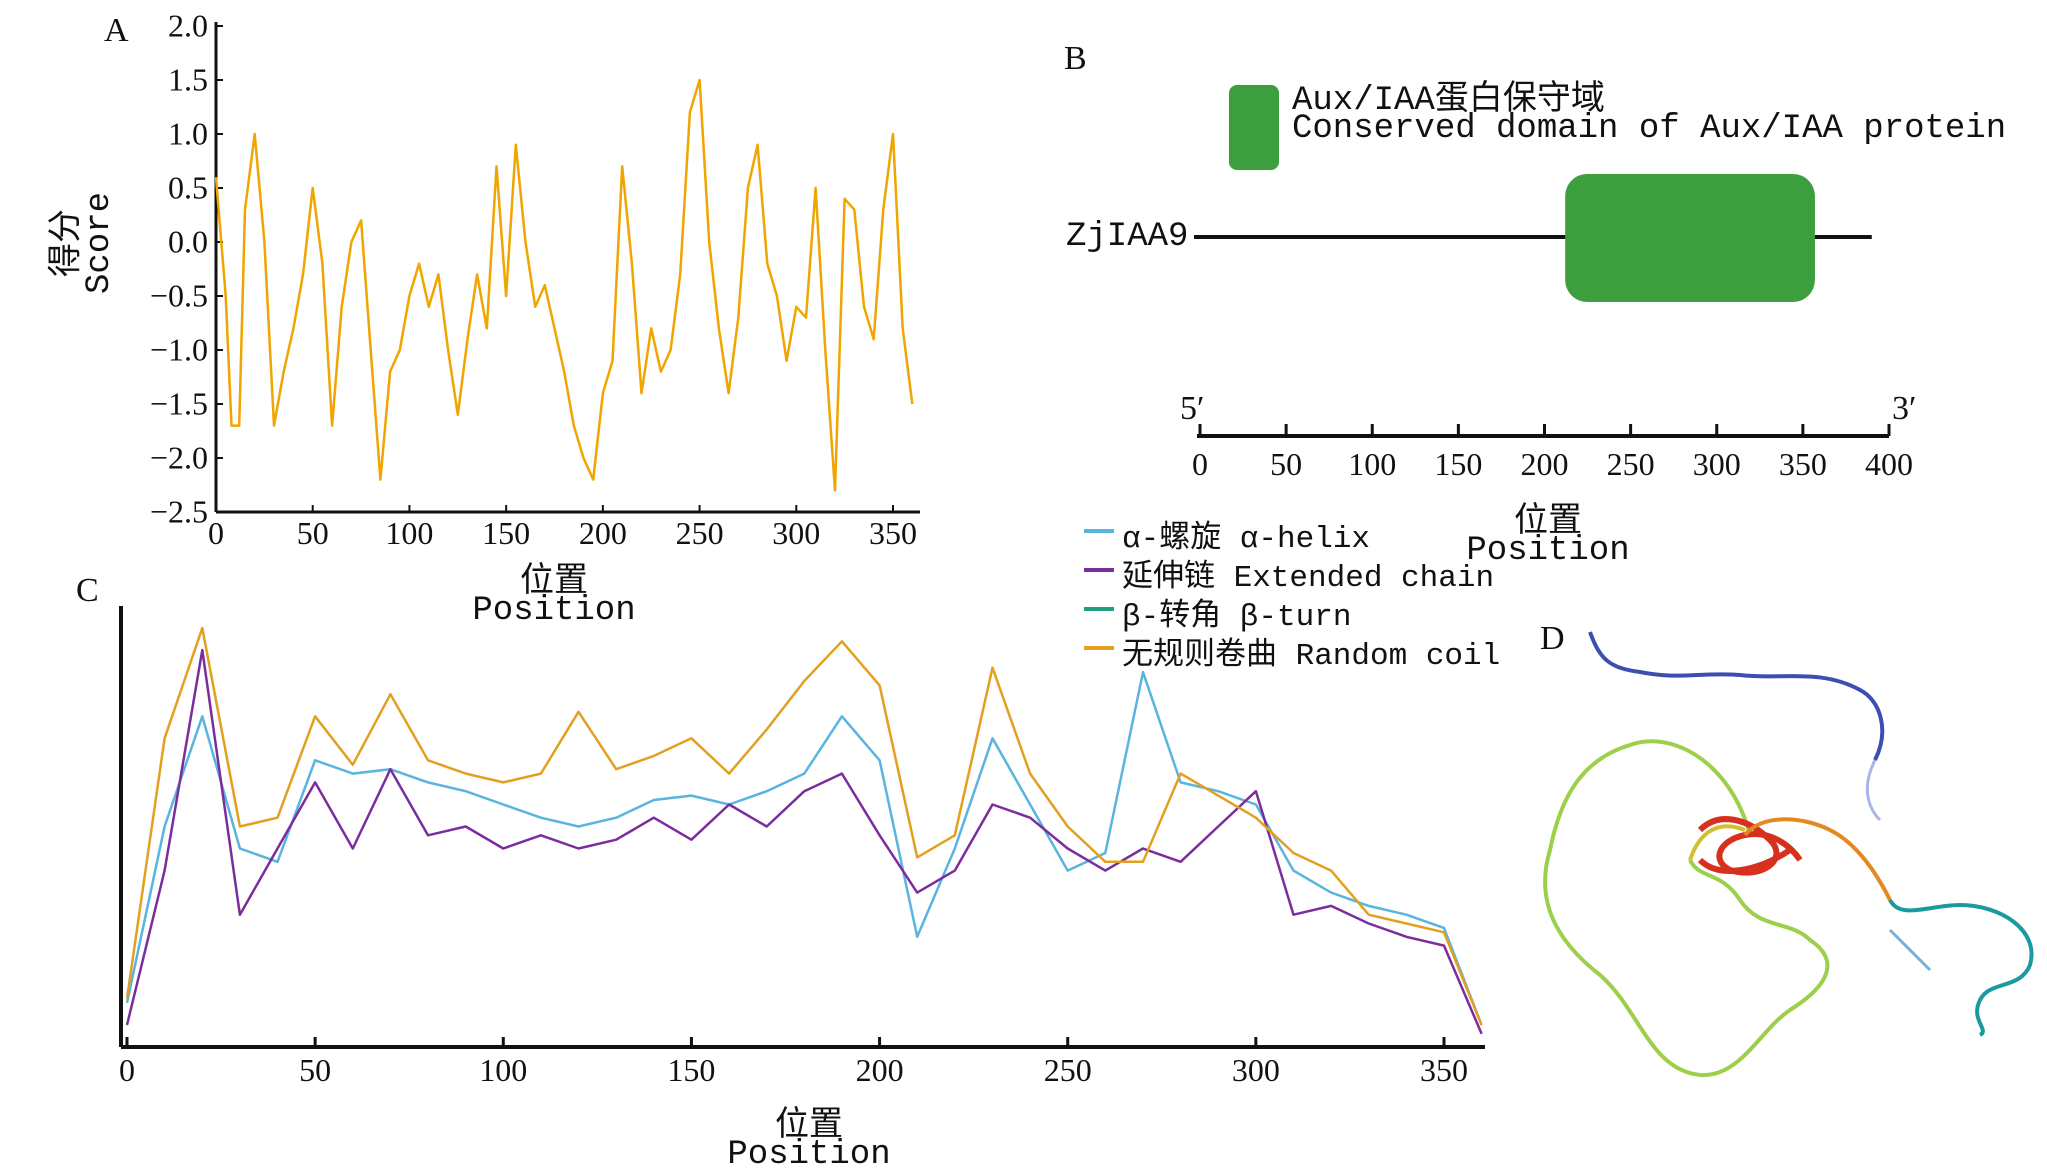 The image size is (2047, 1175). Describe the element at coordinates (127, 1070) in the screenshot. I see `c-x-tick-label: 0` at that location.